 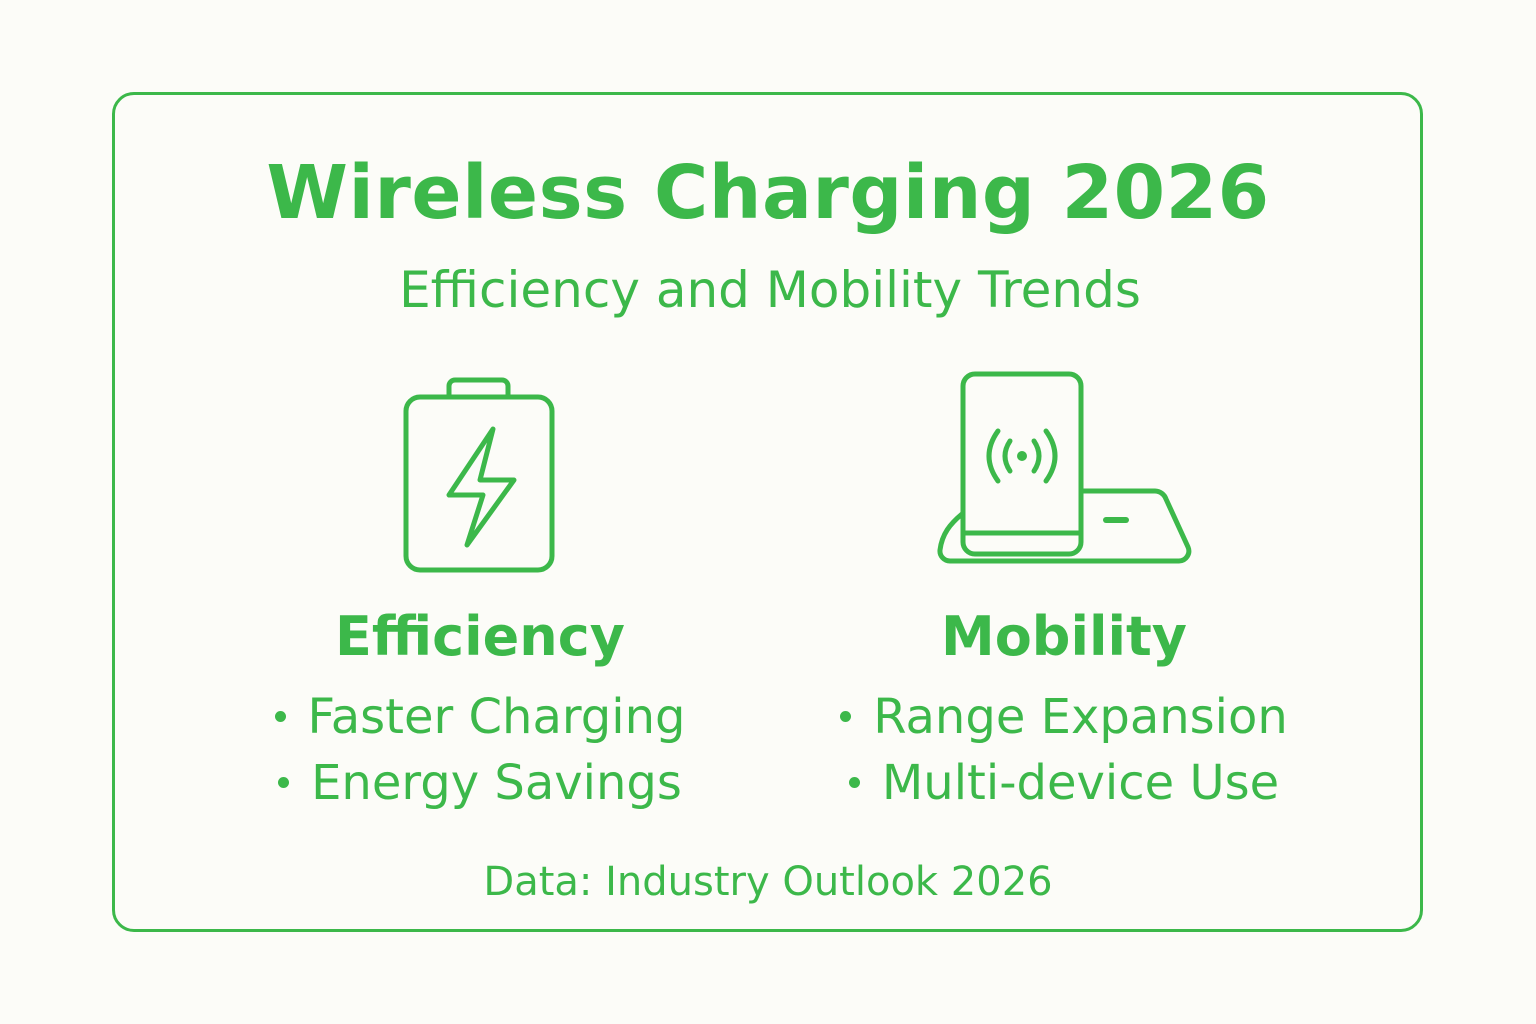 I want to click on bullet-text: Range Expansion, so click(x=1080, y=717).